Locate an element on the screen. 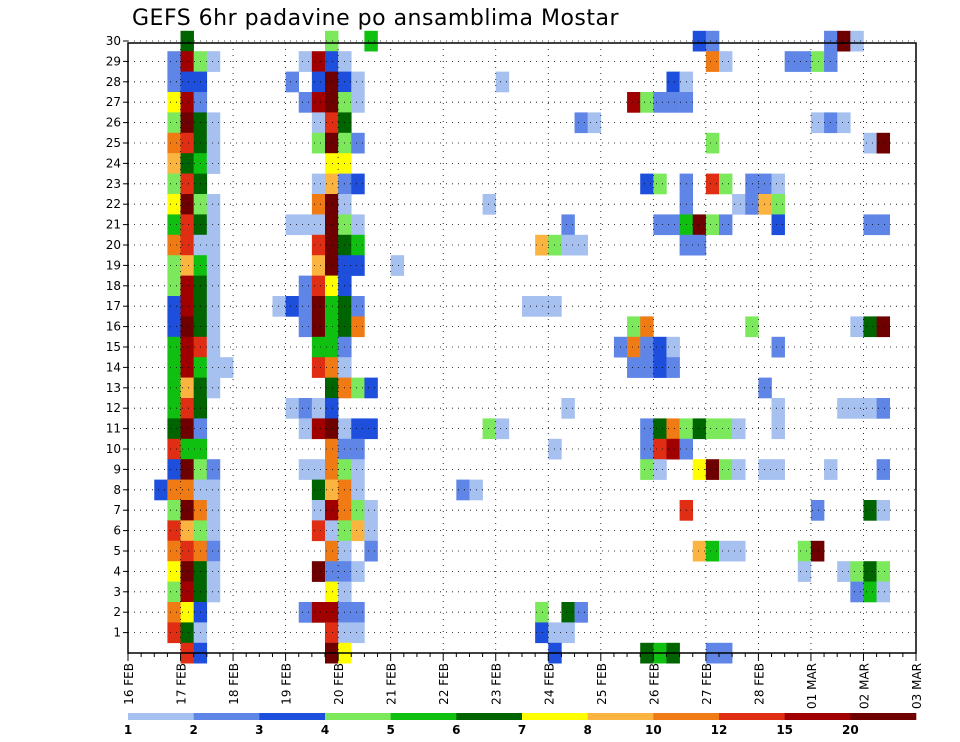 This screenshot has height=742, width=960. x-tick-label: 01 MAR is located at coordinates (812, 686).